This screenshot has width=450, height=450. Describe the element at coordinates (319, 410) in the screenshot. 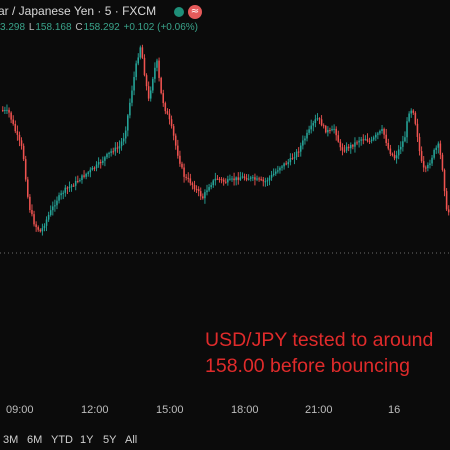

I see `time-tick: 21:00` at that location.